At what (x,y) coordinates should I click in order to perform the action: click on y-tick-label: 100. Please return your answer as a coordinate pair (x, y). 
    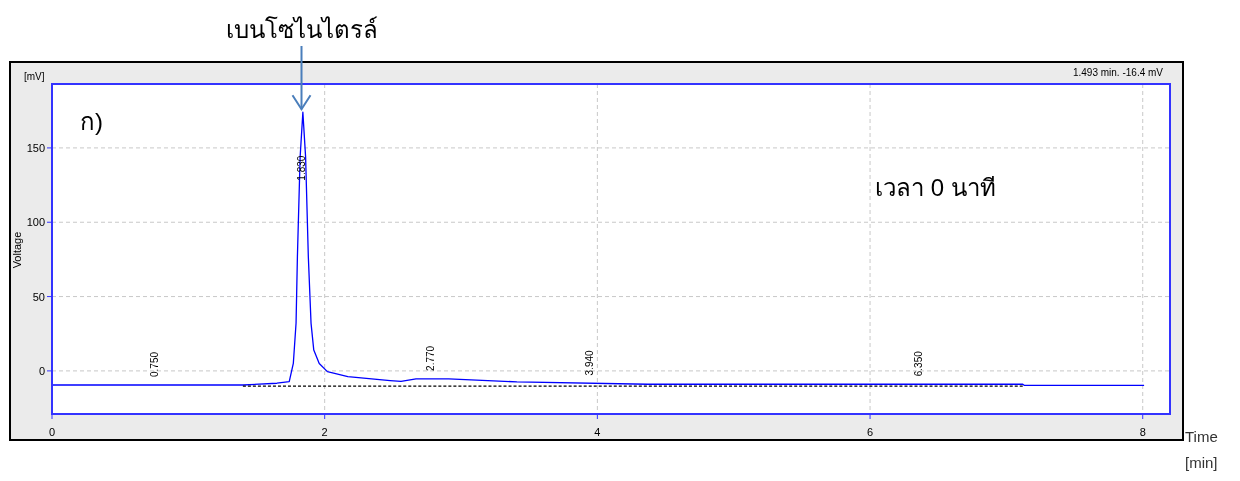
    Looking at the image, I should click on (35, 222).